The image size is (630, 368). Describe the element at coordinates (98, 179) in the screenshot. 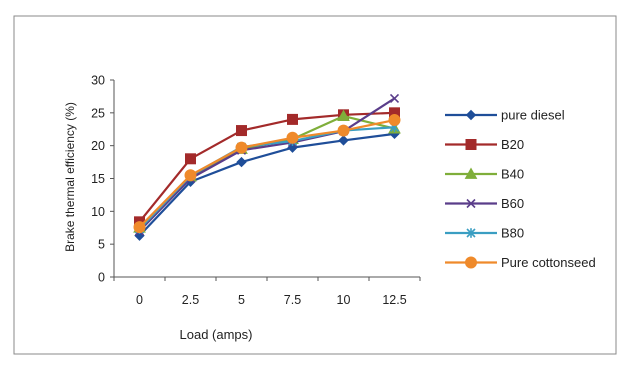

I see `y-tick-label: 15` at that location.